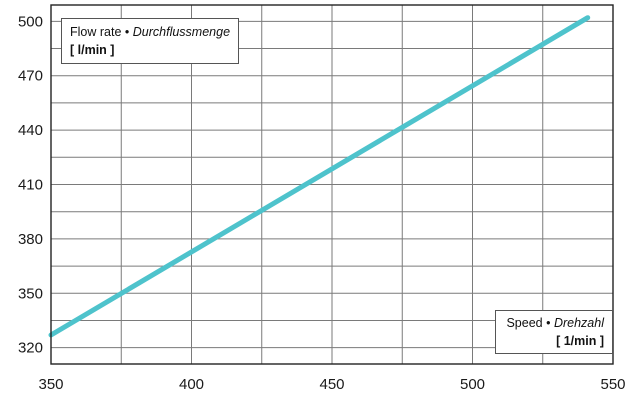 This screenshot has height=398, width=638. I want to click on x-tick-label: 550, so click(612, 384).